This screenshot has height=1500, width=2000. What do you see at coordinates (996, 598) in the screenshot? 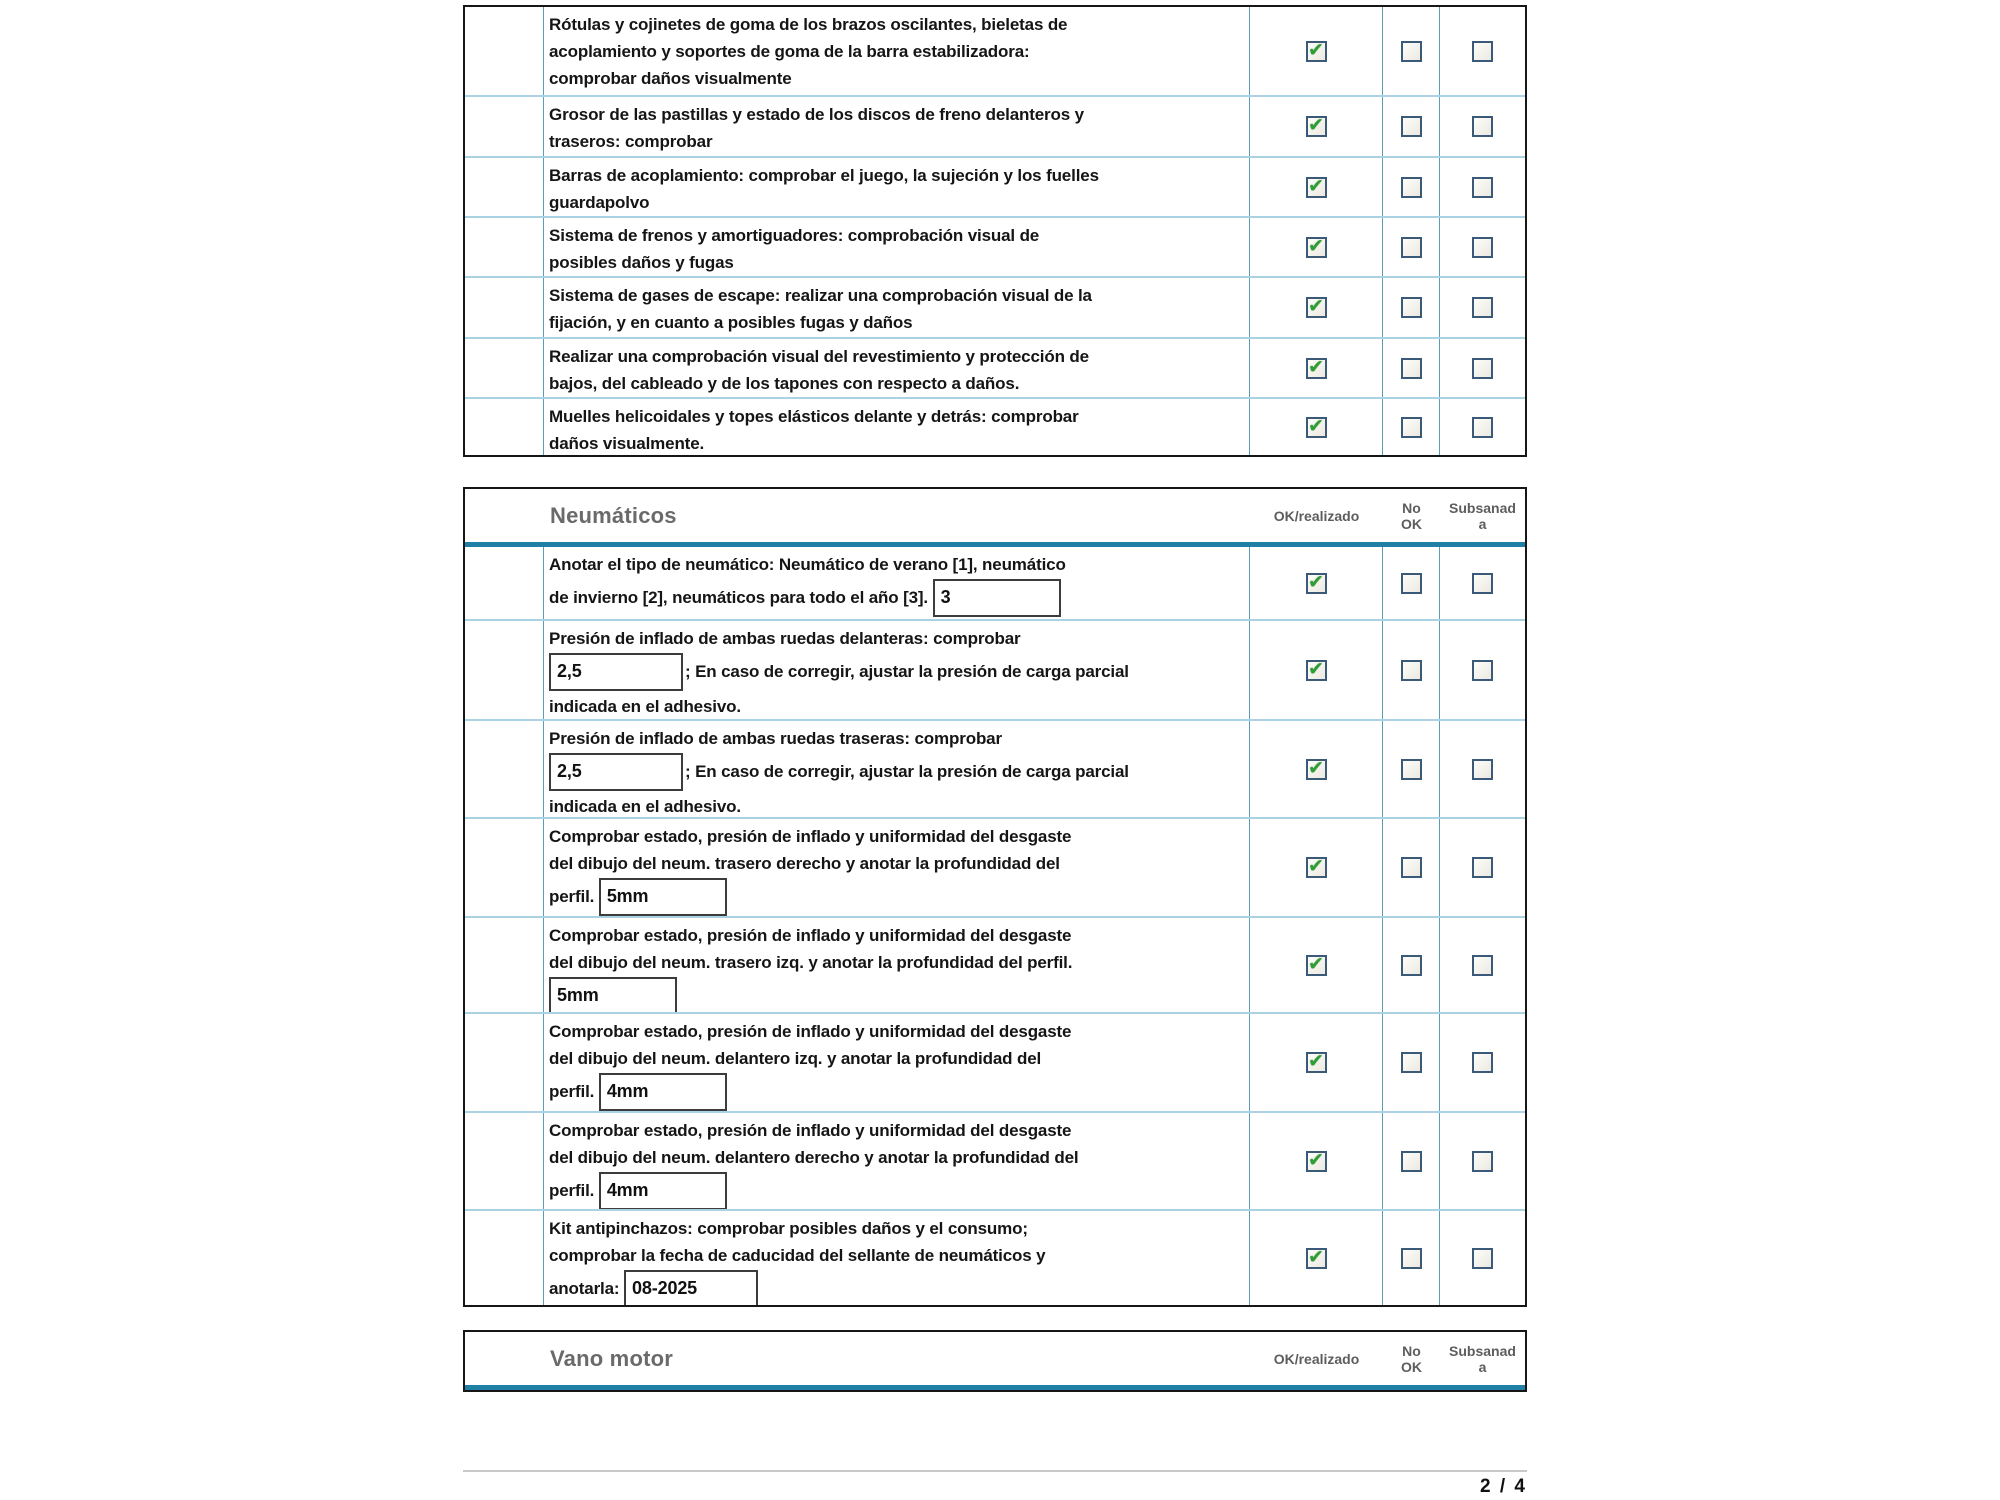
I see `tire-type-input: 3` at bounding box center [996, 598].